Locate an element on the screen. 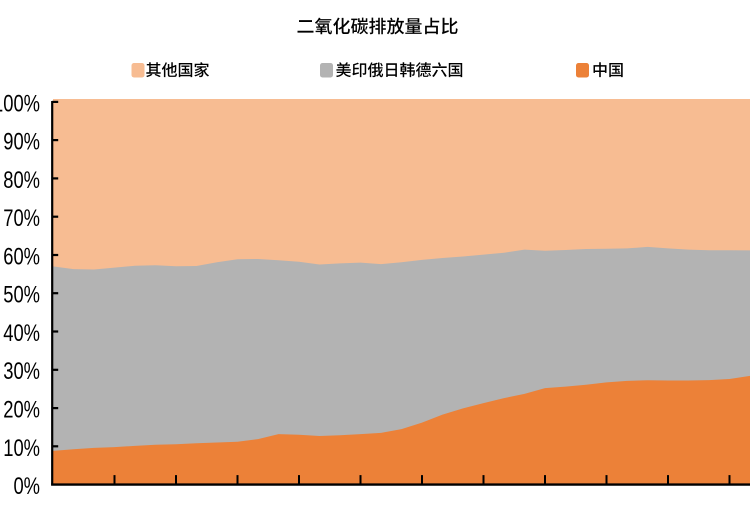 The image size is (750, 505). svg-text: 80% is located at coordinates (21, 179).